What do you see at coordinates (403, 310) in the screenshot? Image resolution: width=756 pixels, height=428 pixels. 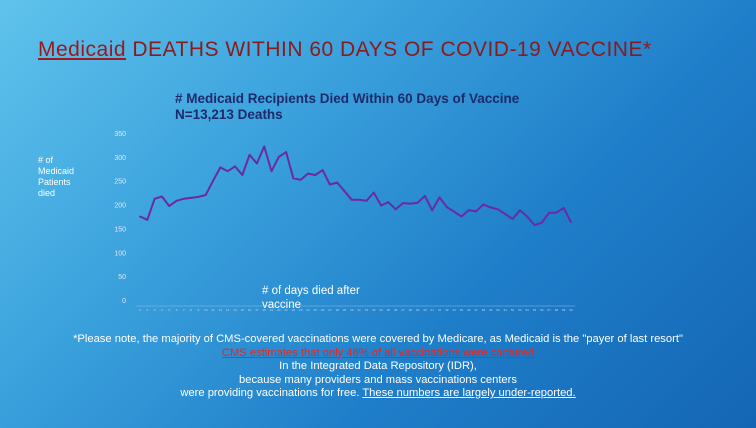 I see `x-tick-label: 37` at bounding box center [403, 310].